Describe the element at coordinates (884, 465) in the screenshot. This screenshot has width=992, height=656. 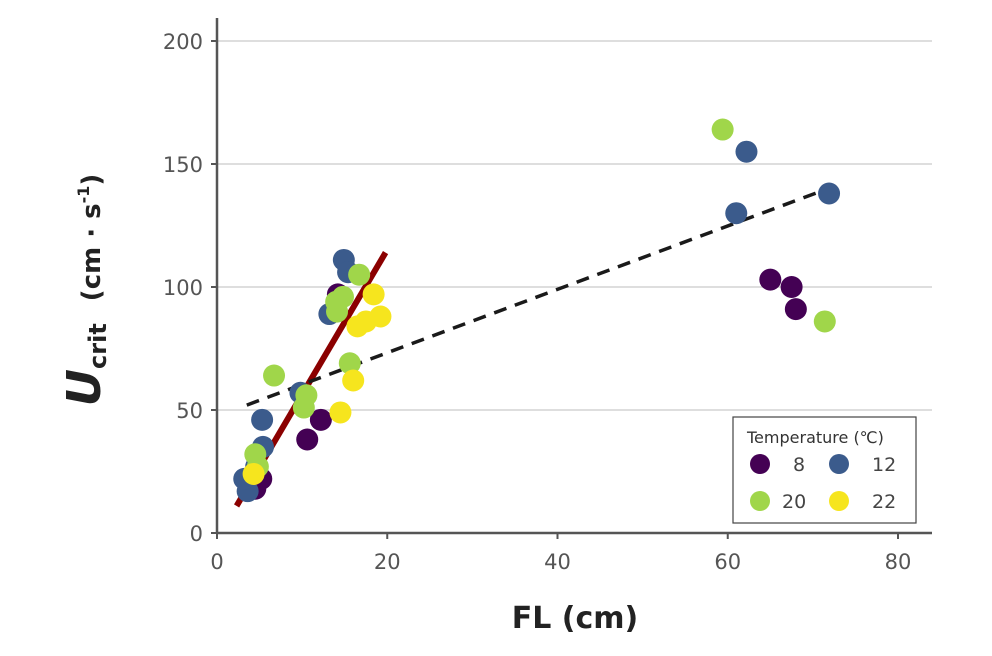
I see `legend-label-12: 12` at that location.